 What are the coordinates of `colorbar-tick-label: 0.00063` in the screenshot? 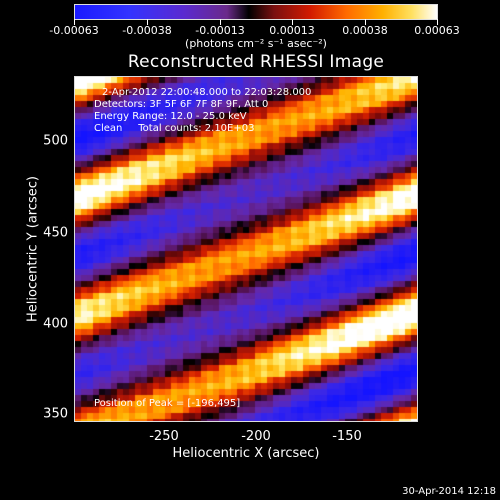 It's located at (437, 30).